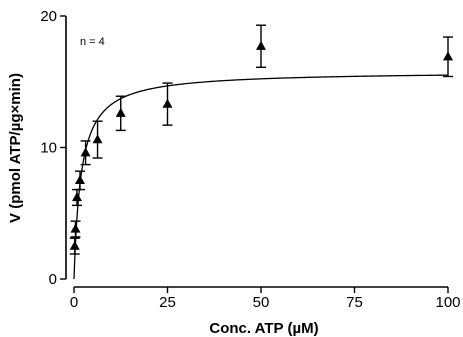 The width and height of the screenshot is (463, 337). What do you see at coordinates (447, 302) in the screenshot?
I see `x-tick-label: 100` at bounding box center [447, 302].